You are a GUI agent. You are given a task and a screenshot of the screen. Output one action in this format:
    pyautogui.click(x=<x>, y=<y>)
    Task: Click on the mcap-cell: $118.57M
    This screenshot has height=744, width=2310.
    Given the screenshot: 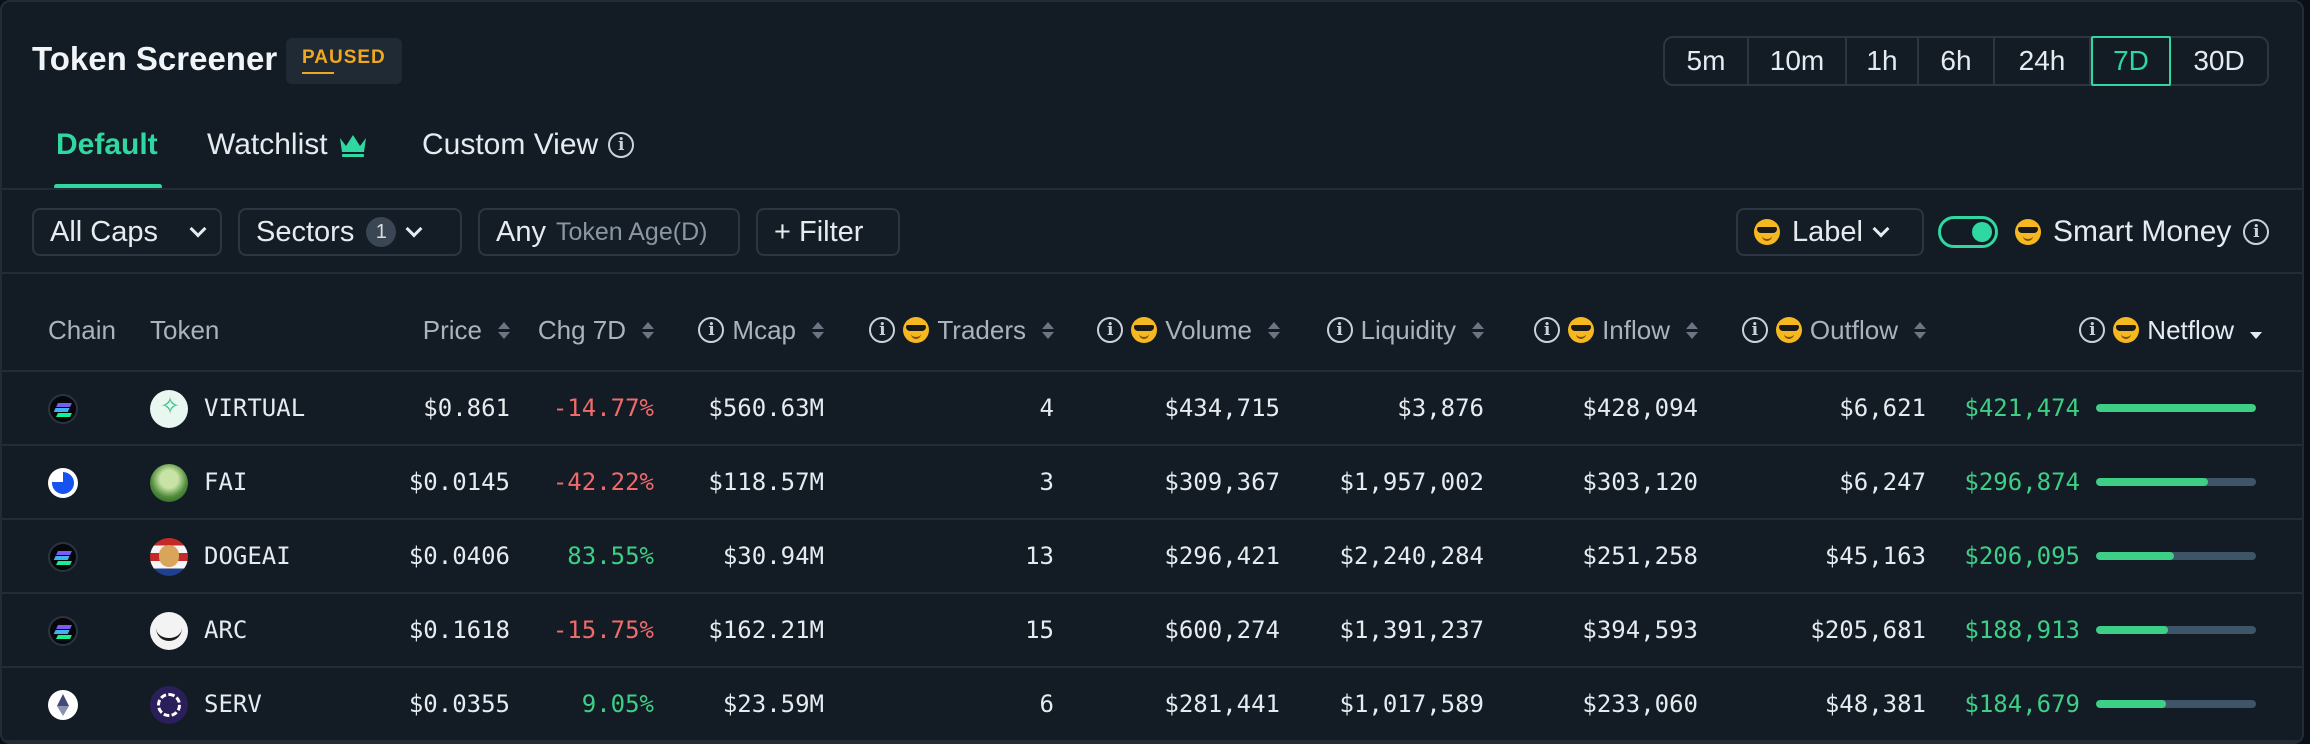 What is the action you would take?
    pyautogui.click(x=766, y=482)
    